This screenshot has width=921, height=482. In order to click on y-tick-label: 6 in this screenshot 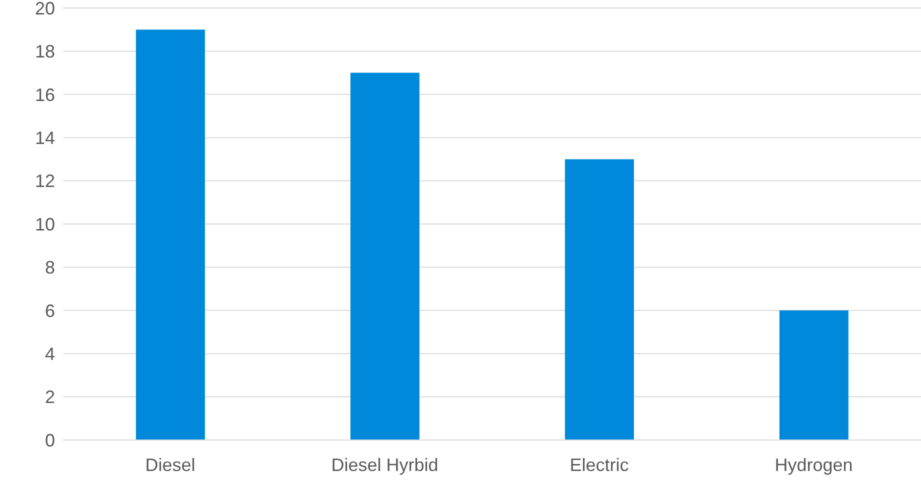, I will do `click(49, 310)`.